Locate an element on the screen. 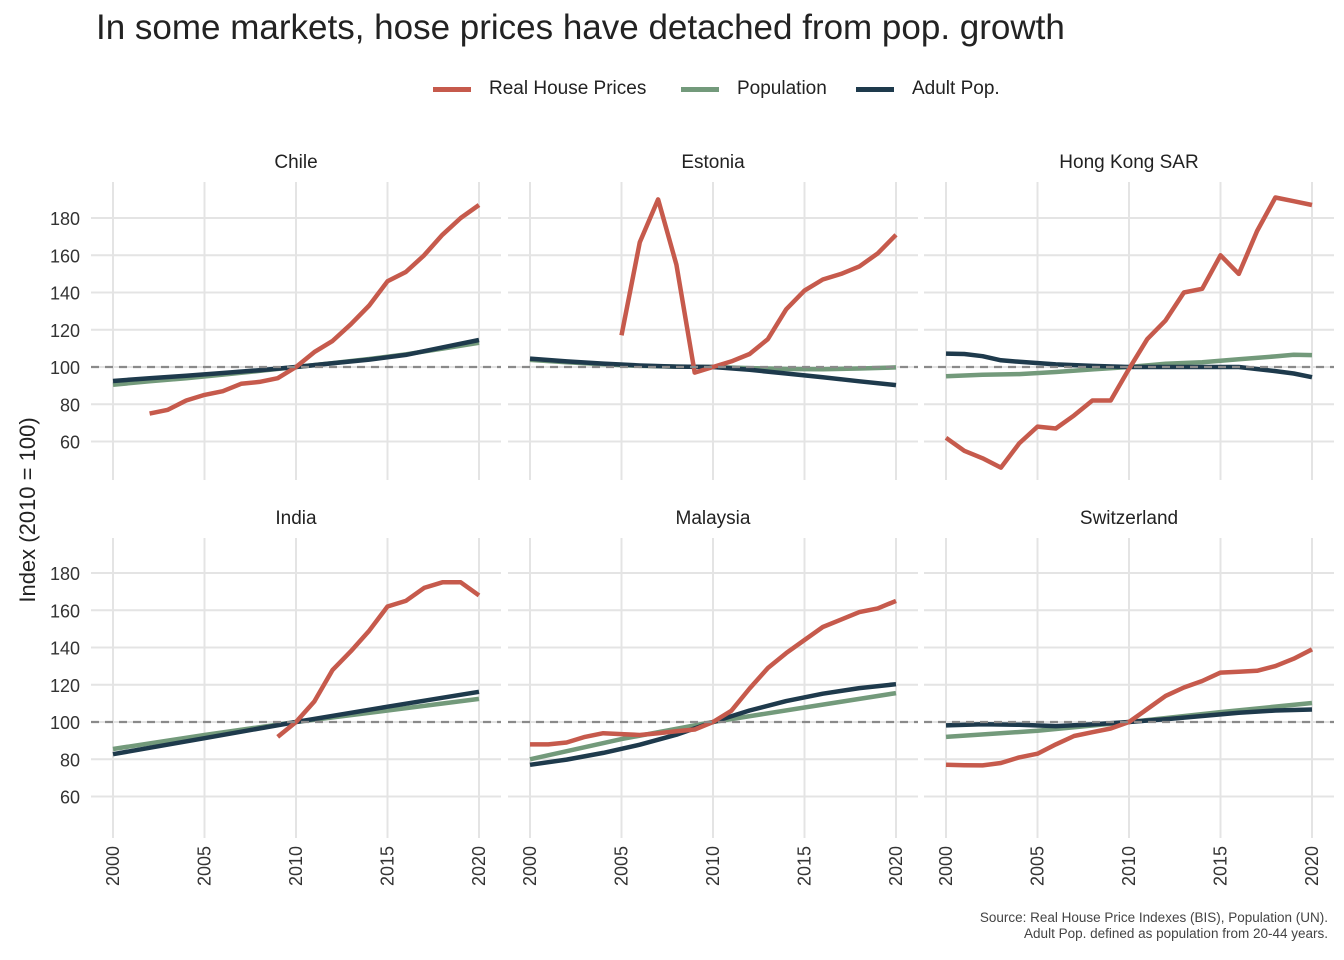 The height and width of the screenshot is (960, 1344). y-axis-title: Index (2010 = 100) is located at coordinates (27, 509).